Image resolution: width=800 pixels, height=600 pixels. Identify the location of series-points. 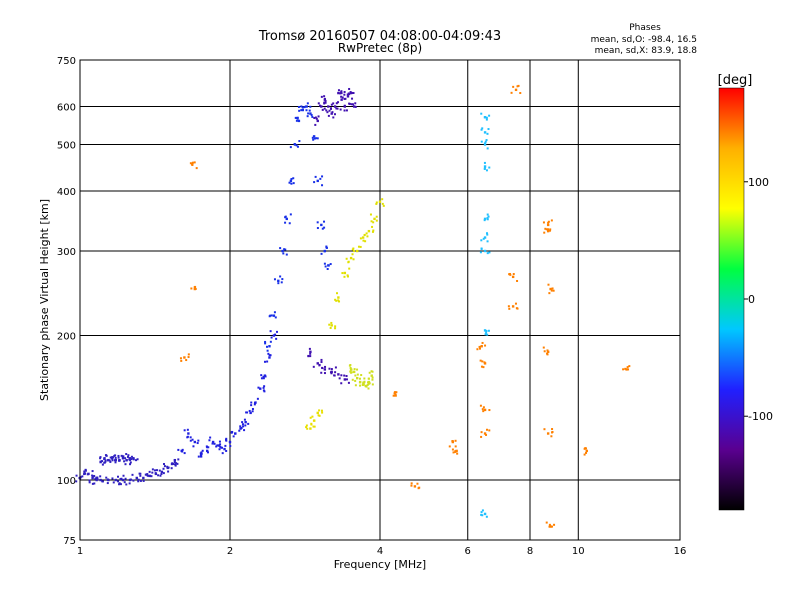
(485, 315).